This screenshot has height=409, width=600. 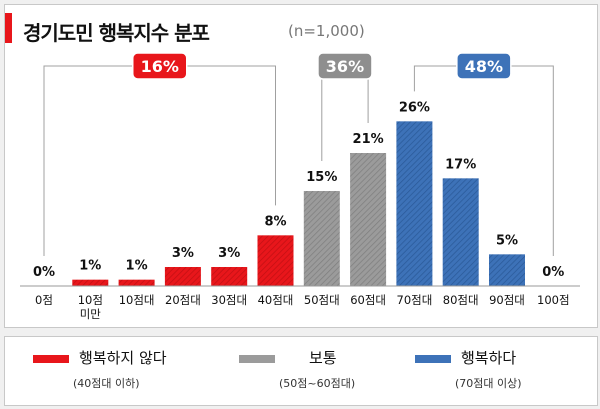 I want to click on legend-swatch-happy, so click(x=433, y=359).